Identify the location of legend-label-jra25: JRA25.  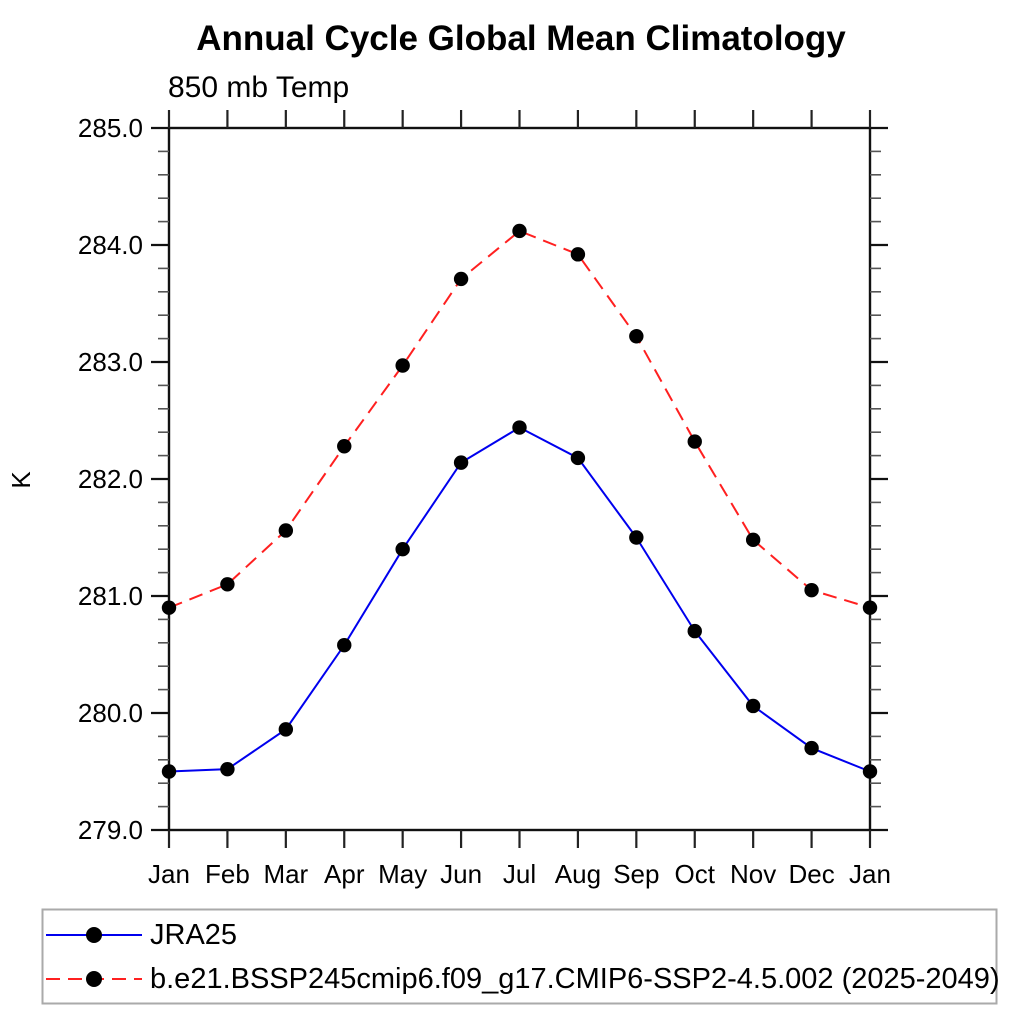
(193, 935).